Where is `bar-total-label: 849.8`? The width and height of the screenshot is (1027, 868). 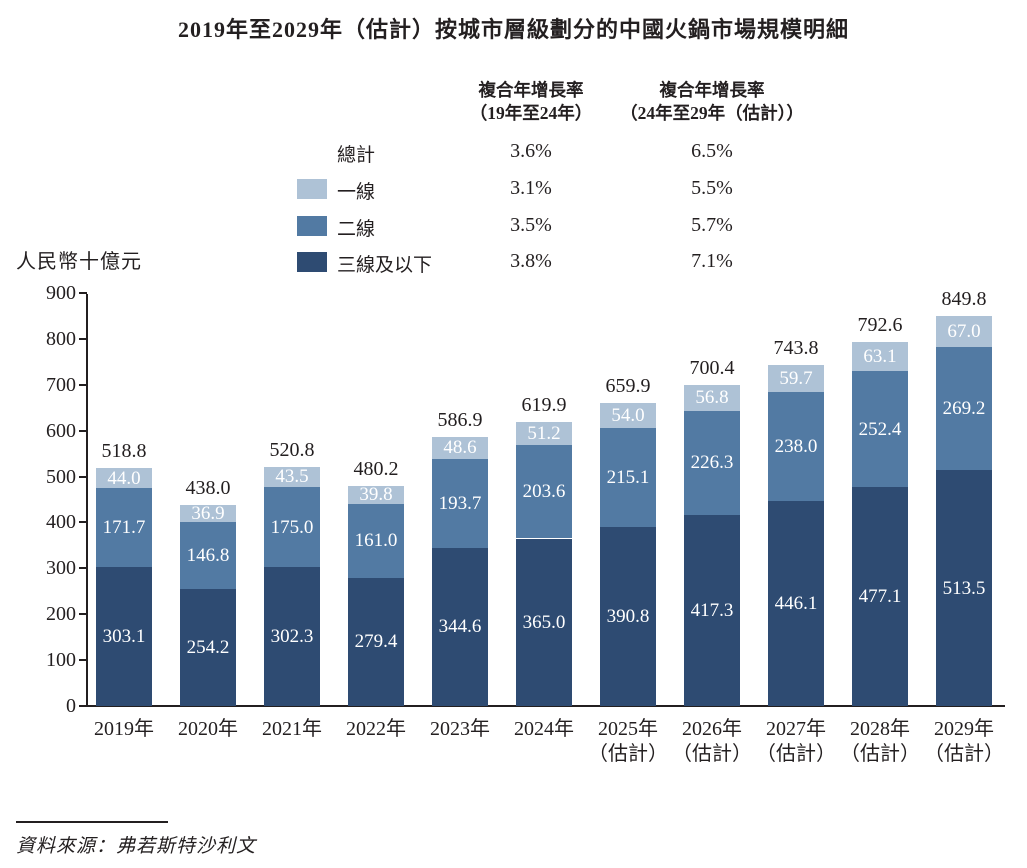 bar-total-label: 849.8 is located at coordinates (964, 299).